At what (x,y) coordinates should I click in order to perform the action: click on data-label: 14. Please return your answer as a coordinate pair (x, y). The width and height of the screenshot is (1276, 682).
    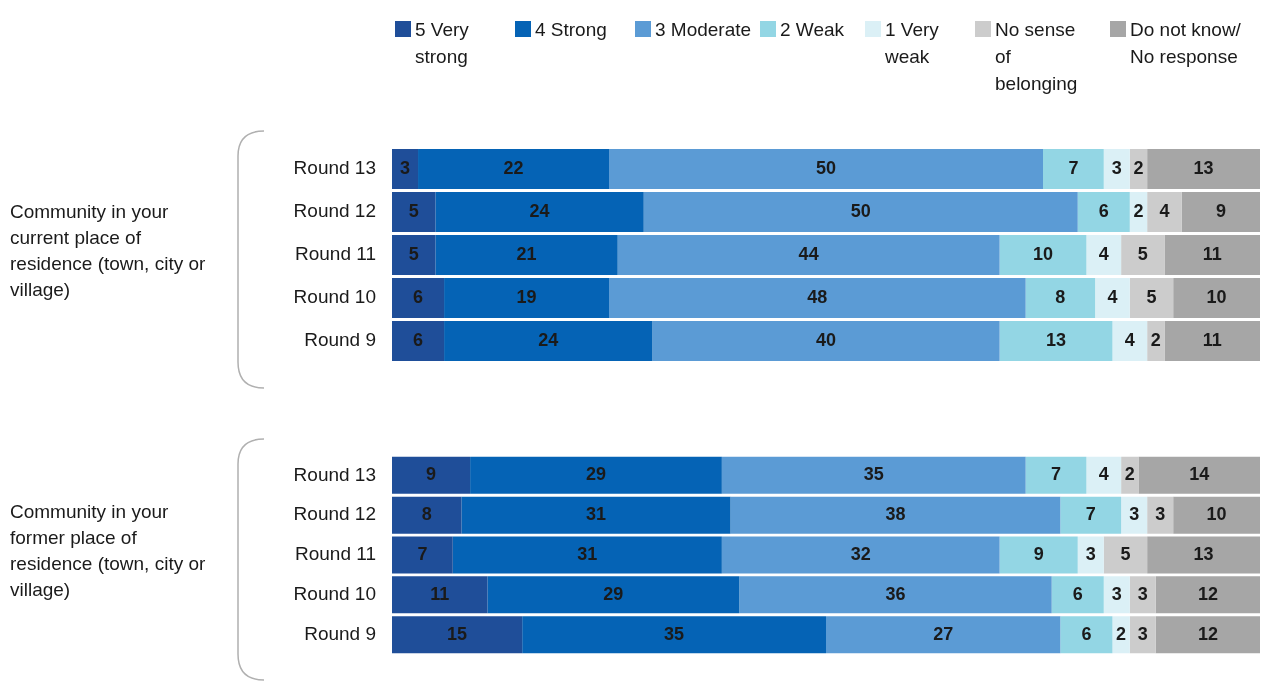
    Looking at the image, I should click on (1199, 474).